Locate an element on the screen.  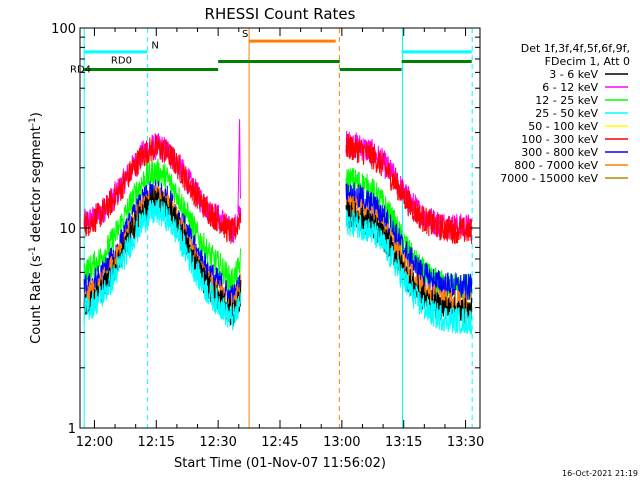
x-tick-label: 13:15 is located at coordinates (403, 442).